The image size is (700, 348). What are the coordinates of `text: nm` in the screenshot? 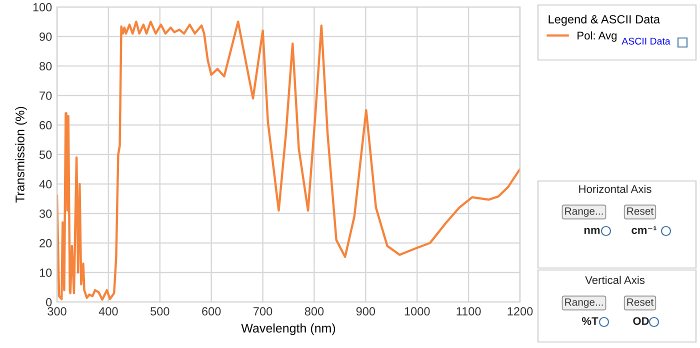 It's located at (592, 231).